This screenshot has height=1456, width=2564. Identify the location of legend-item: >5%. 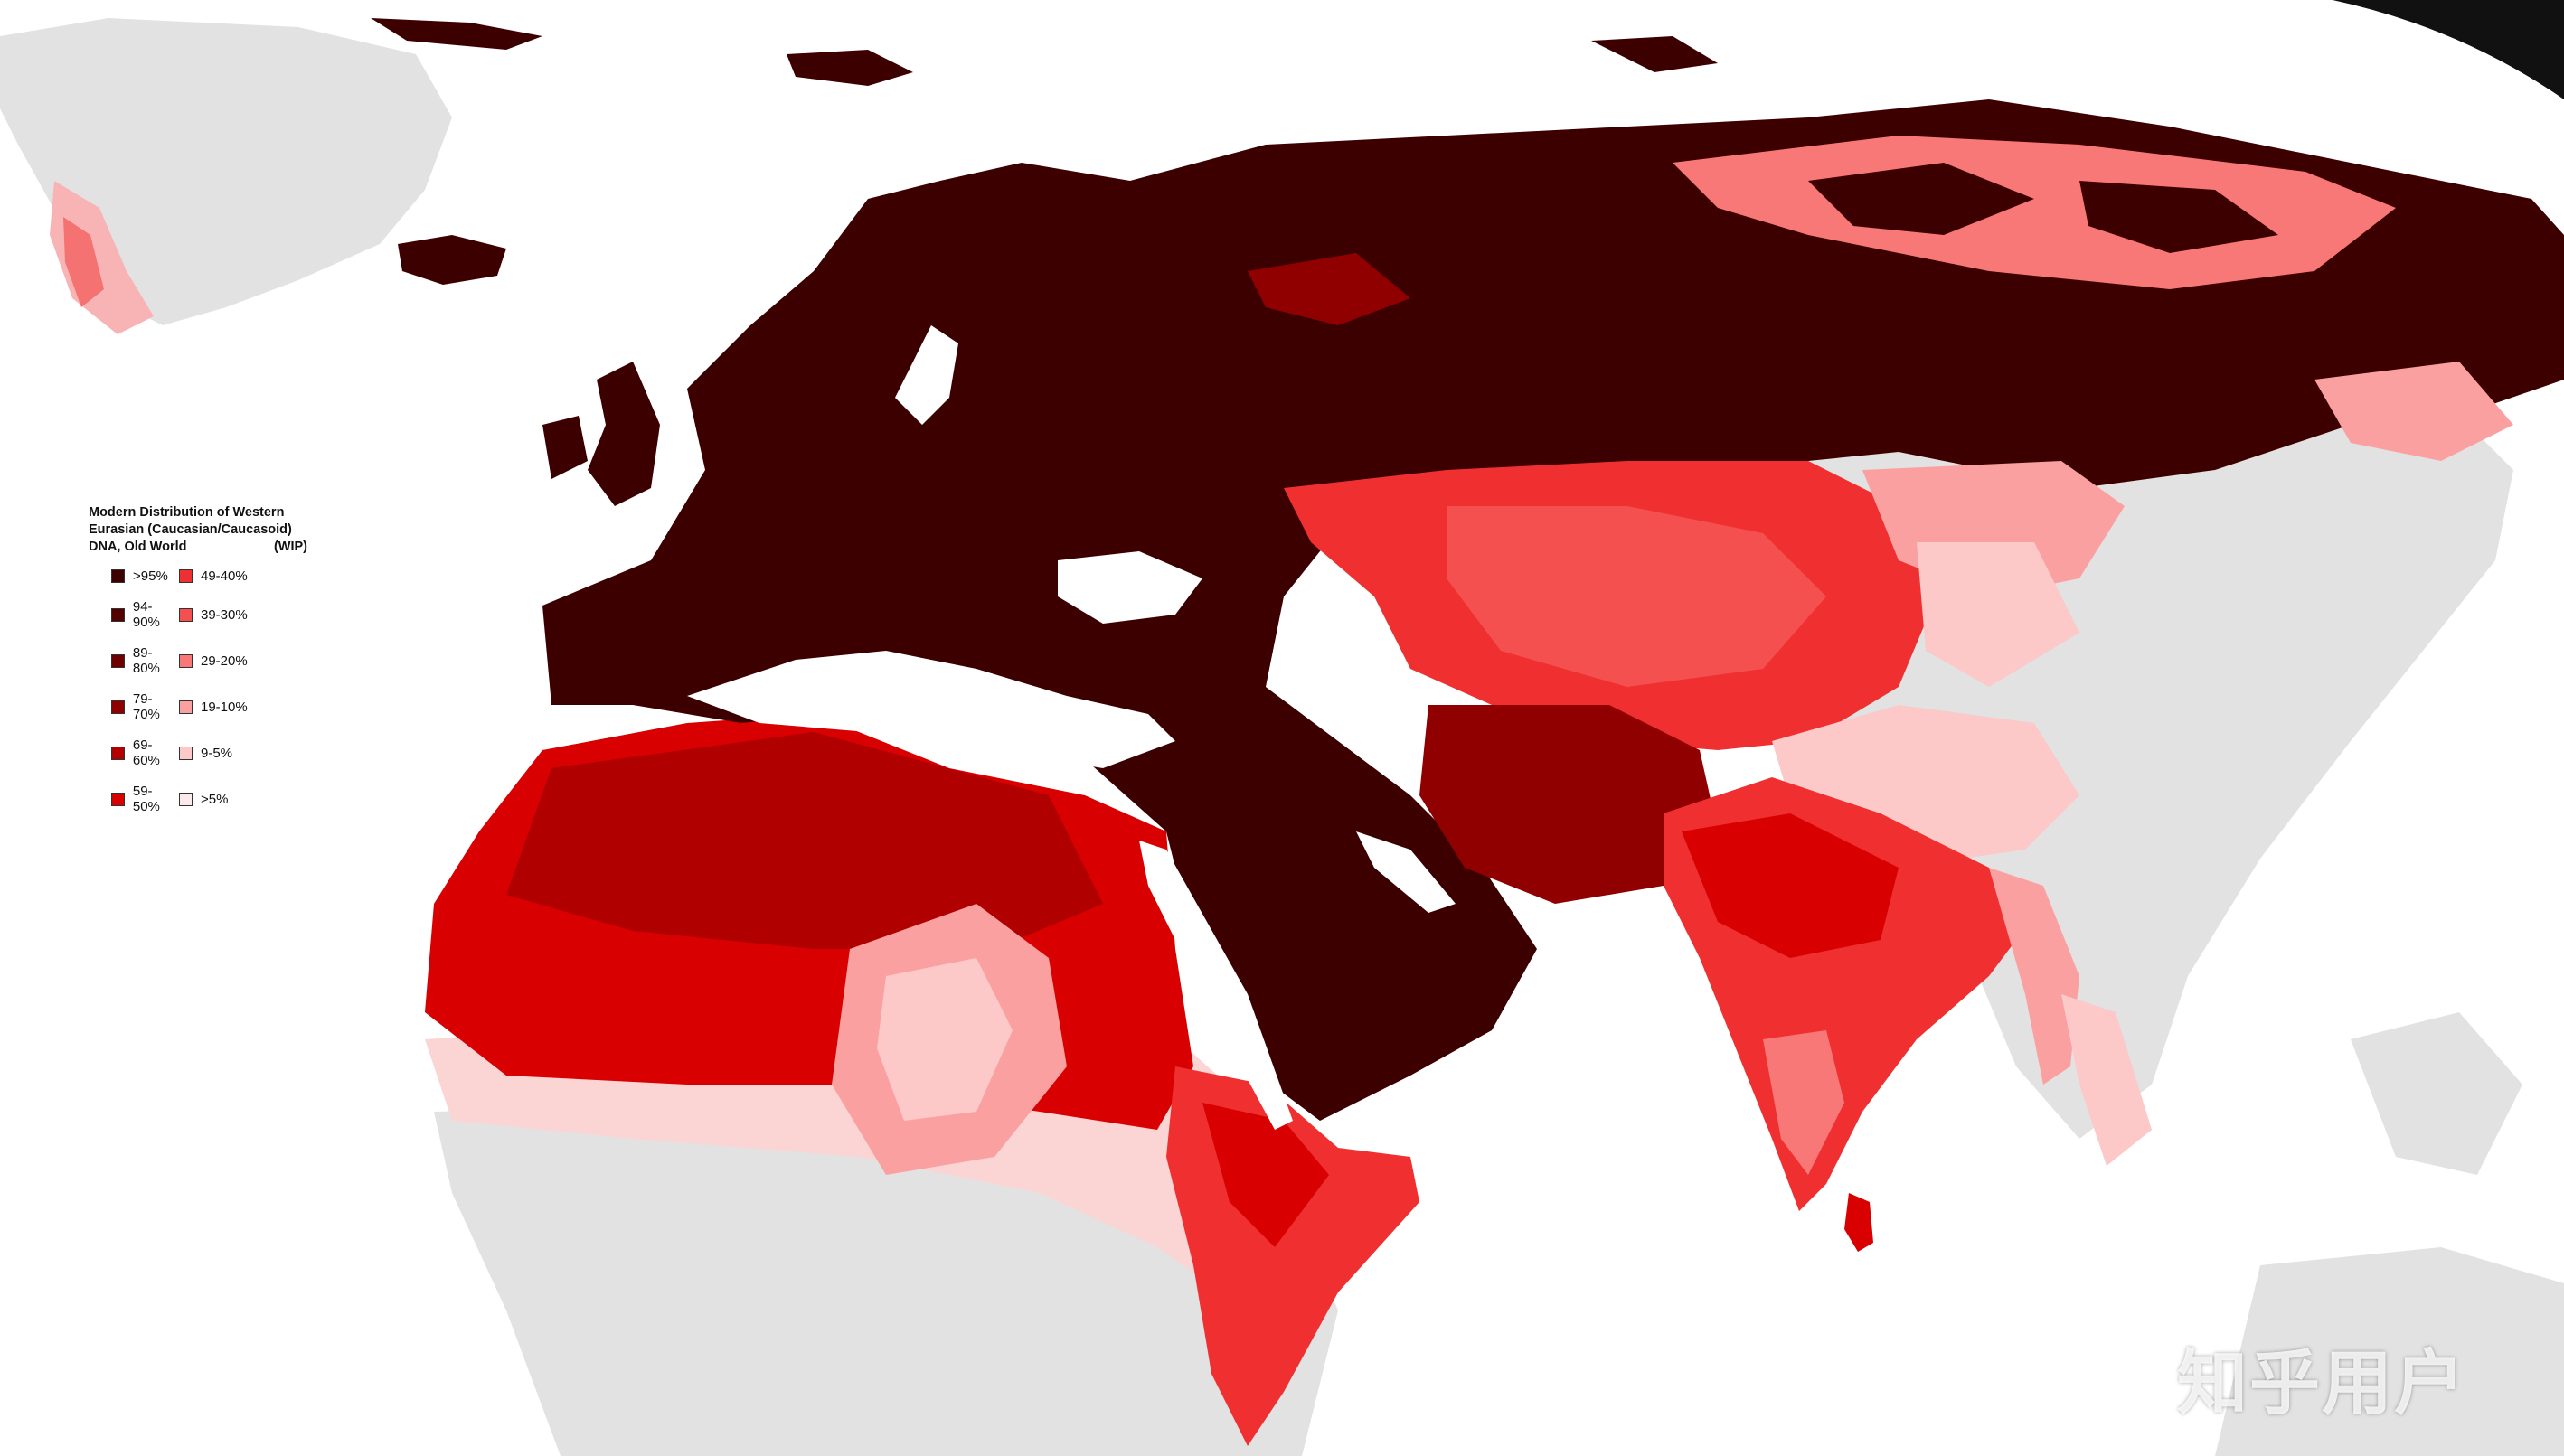
(229, 799).